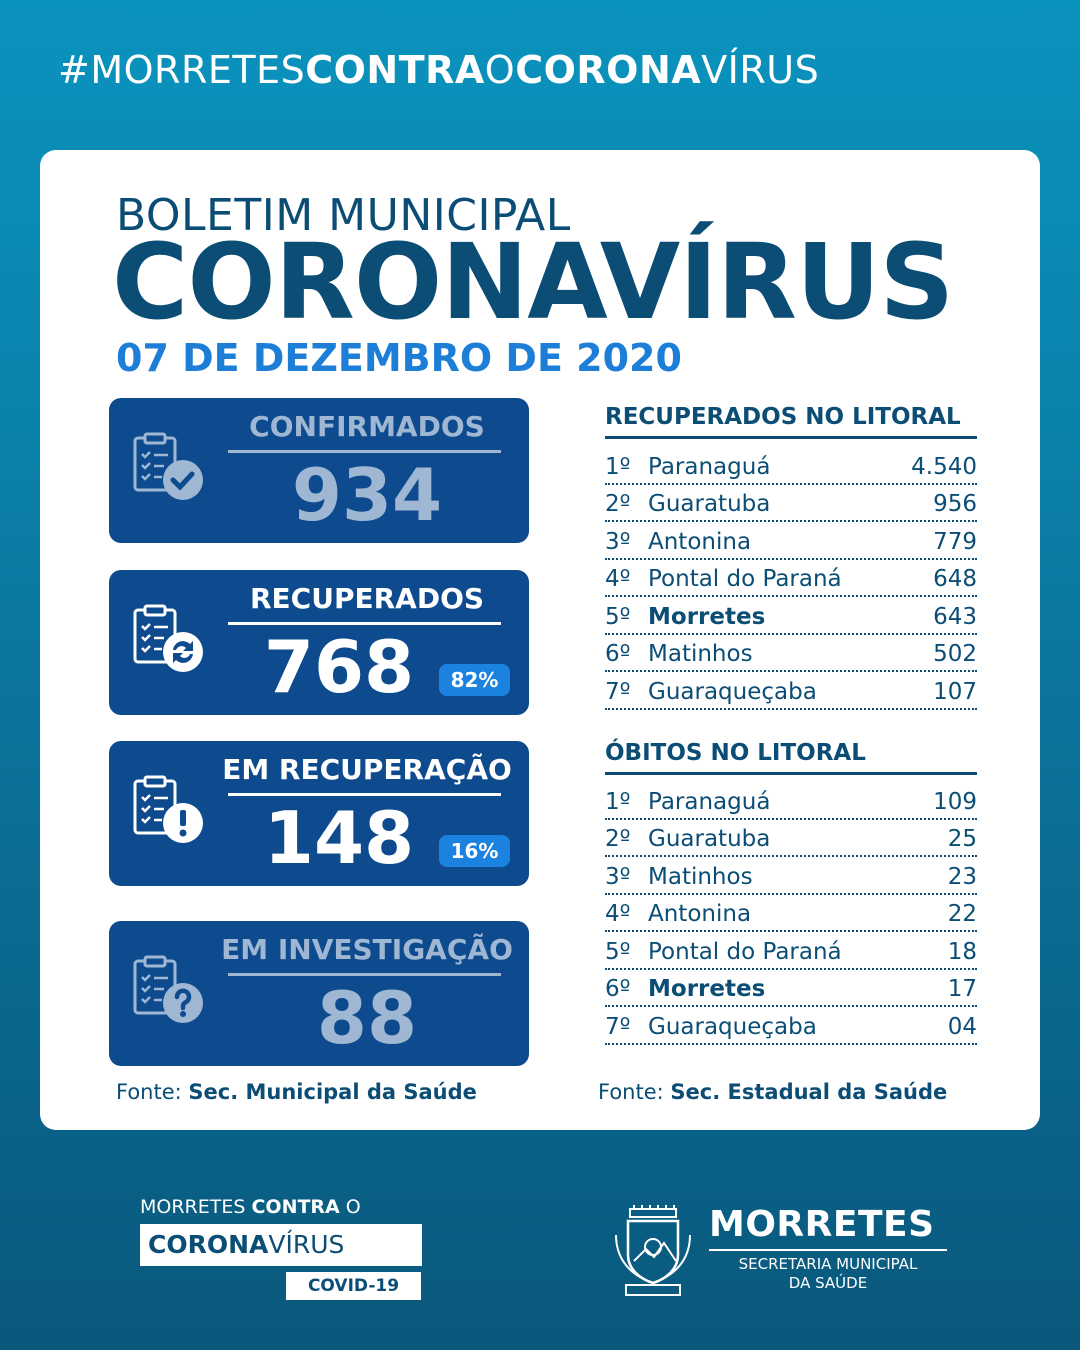  What do you see at coordinates (500, 70) in the screenshot?
I see `hashtag-part: O` at bounding box center [500, 70].